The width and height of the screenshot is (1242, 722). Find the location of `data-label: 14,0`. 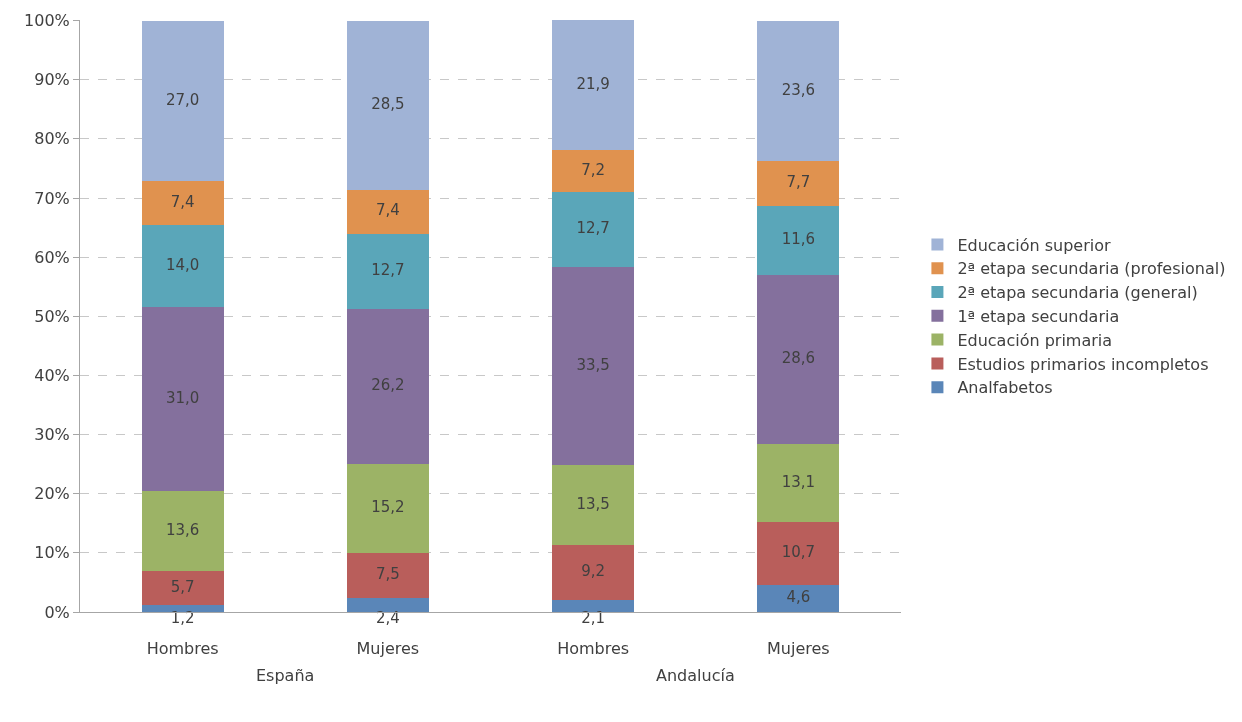

data-label: 14,0 is located at coordinates (182, 264).